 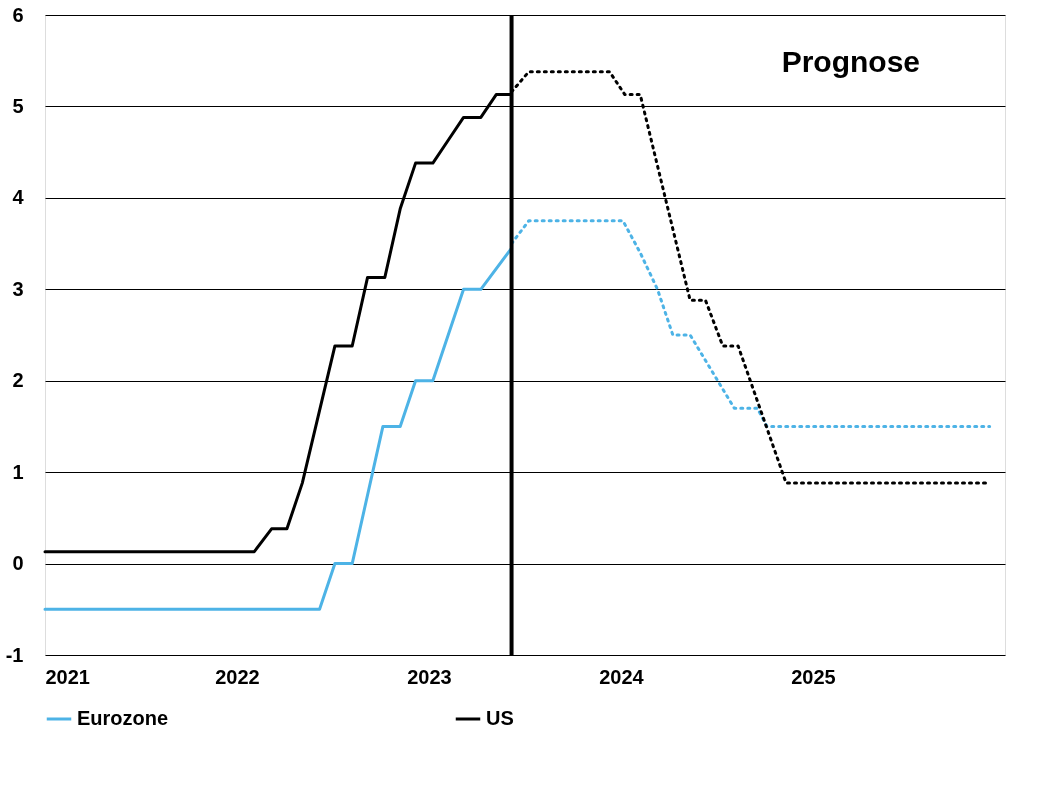 What do you see at coordinates (850, 61) in the screenshot?
I see `annotation: Prognose` at bounding box center [850, 61].